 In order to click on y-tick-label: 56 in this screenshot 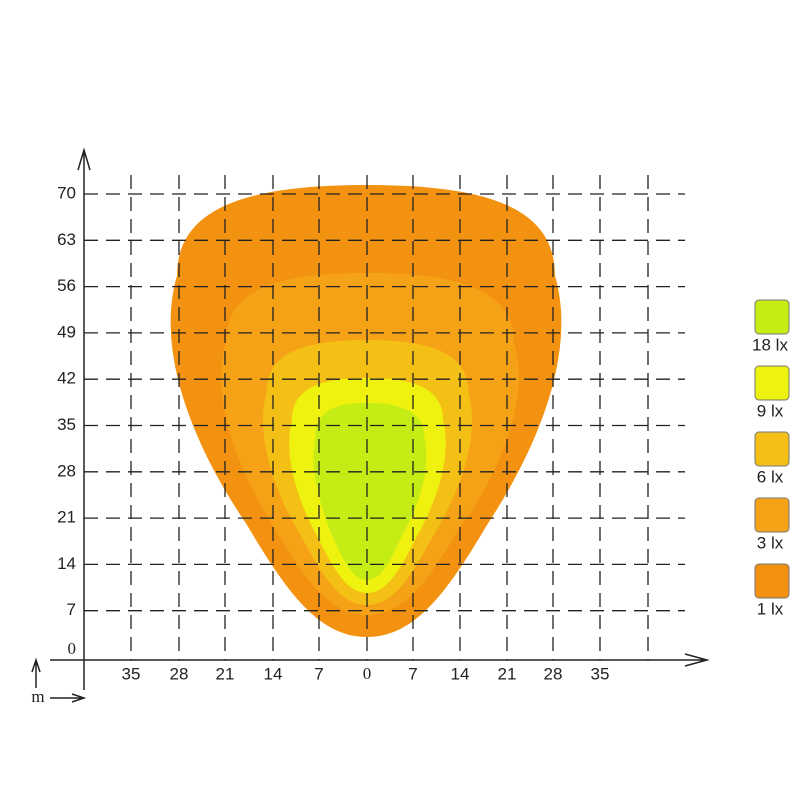, I will do `click(66, 285)`.